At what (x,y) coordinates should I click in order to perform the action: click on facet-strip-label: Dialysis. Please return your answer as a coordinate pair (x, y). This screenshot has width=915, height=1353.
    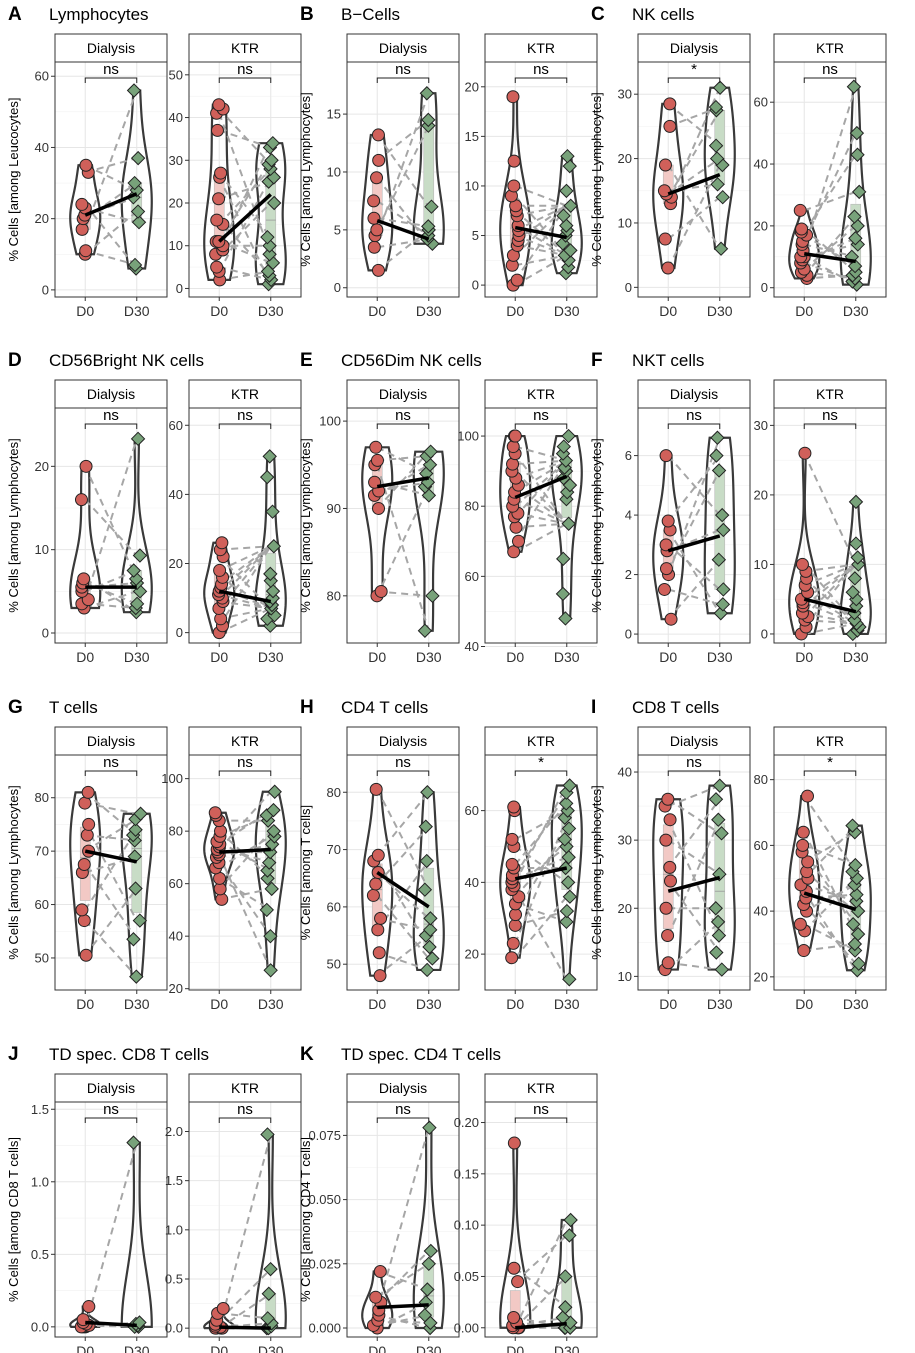
    Looking at the image, I should click on (111, 741).